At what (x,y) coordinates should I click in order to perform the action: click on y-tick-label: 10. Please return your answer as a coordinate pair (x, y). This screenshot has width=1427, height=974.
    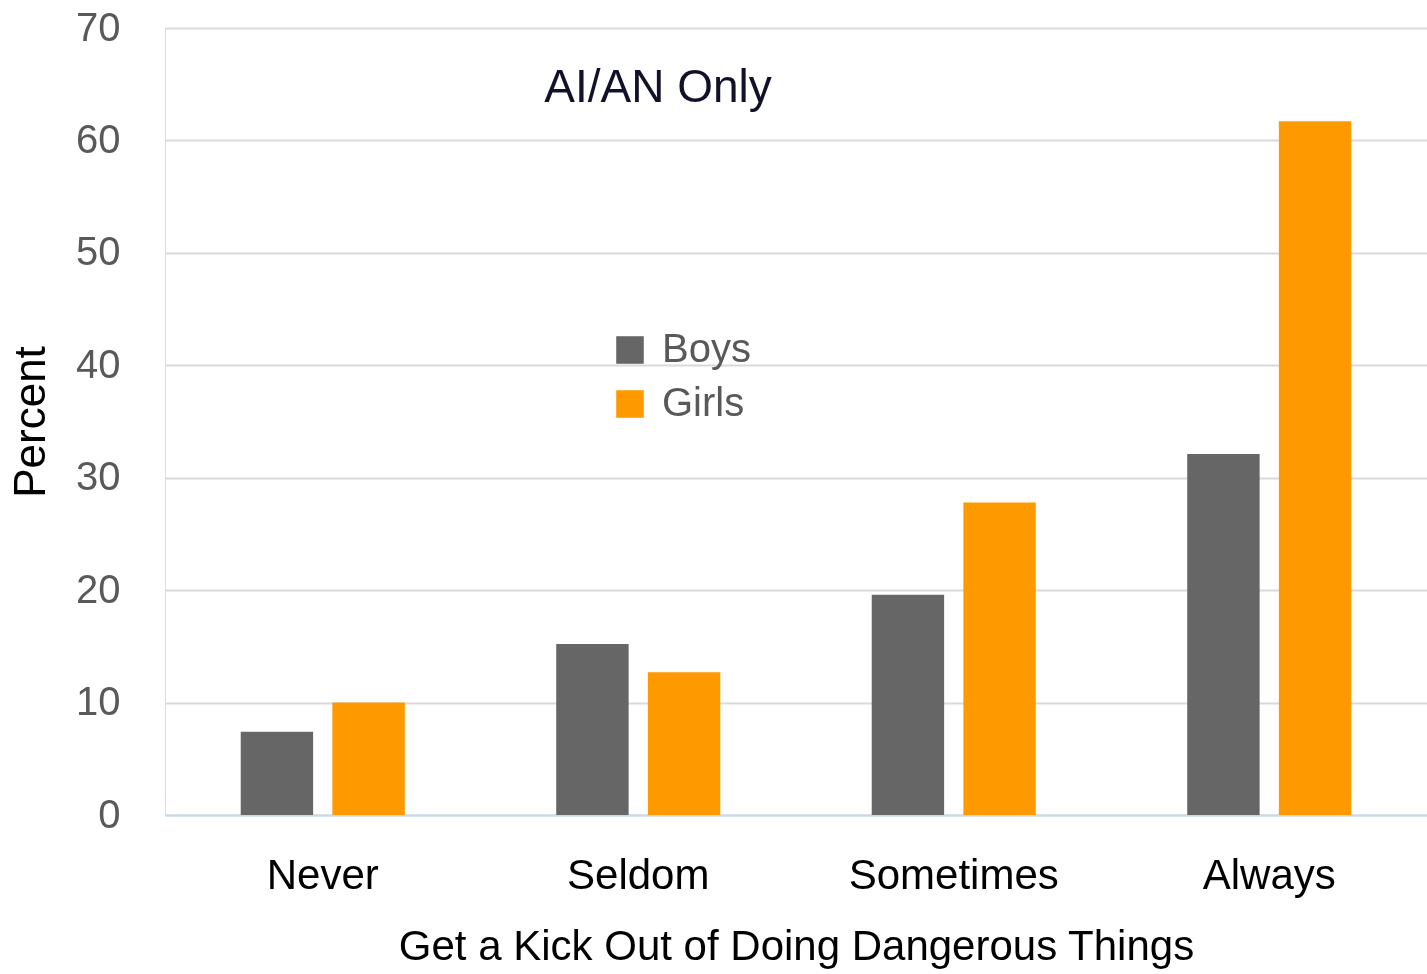
    Looking at the image, I should click on (98, 701).